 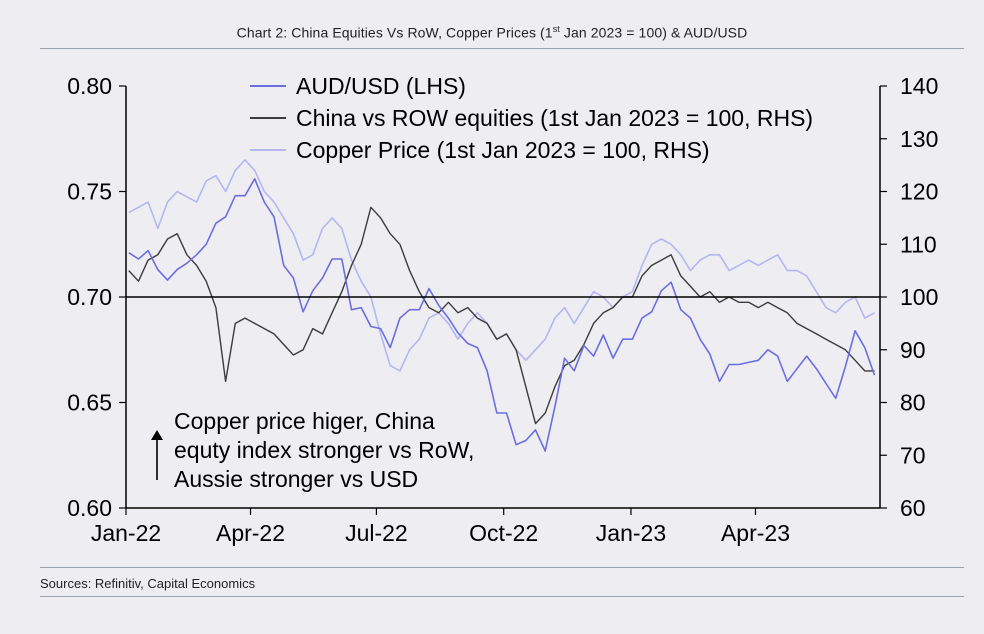 I want to click on annotation-line-1: Copper price higer, China, so click(x=304, y=421).